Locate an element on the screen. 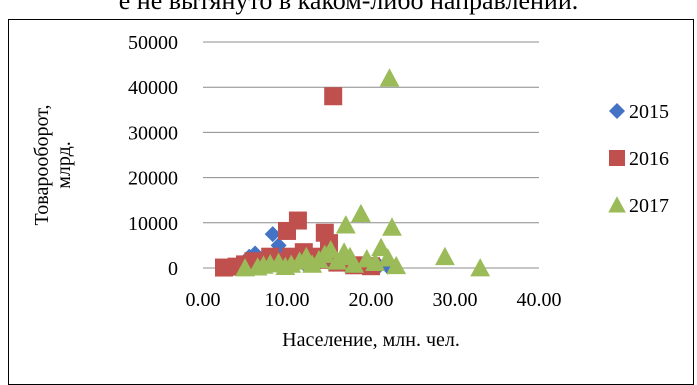 This screenshot has width=697, height=385. legend-item-2015: 2015 is located at coordinates (639, 112).